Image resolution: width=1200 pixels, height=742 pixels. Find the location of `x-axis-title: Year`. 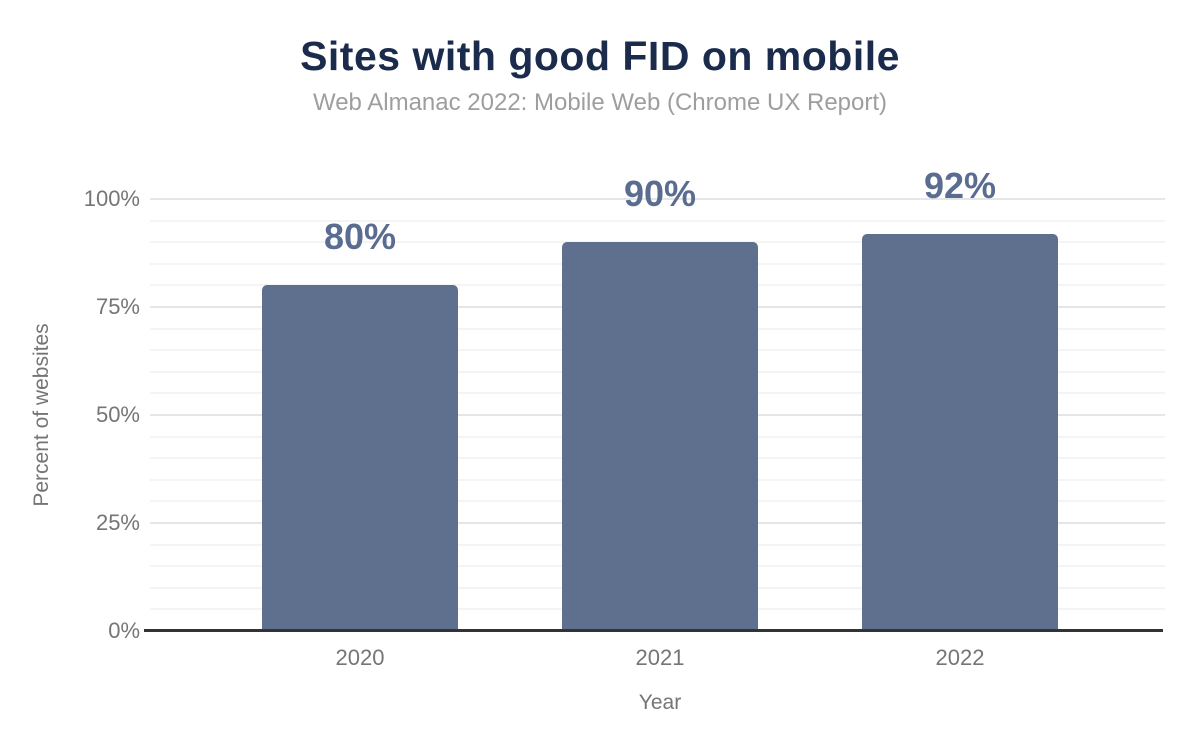

x-axis-title: Year is located at coordinates (660, 702).